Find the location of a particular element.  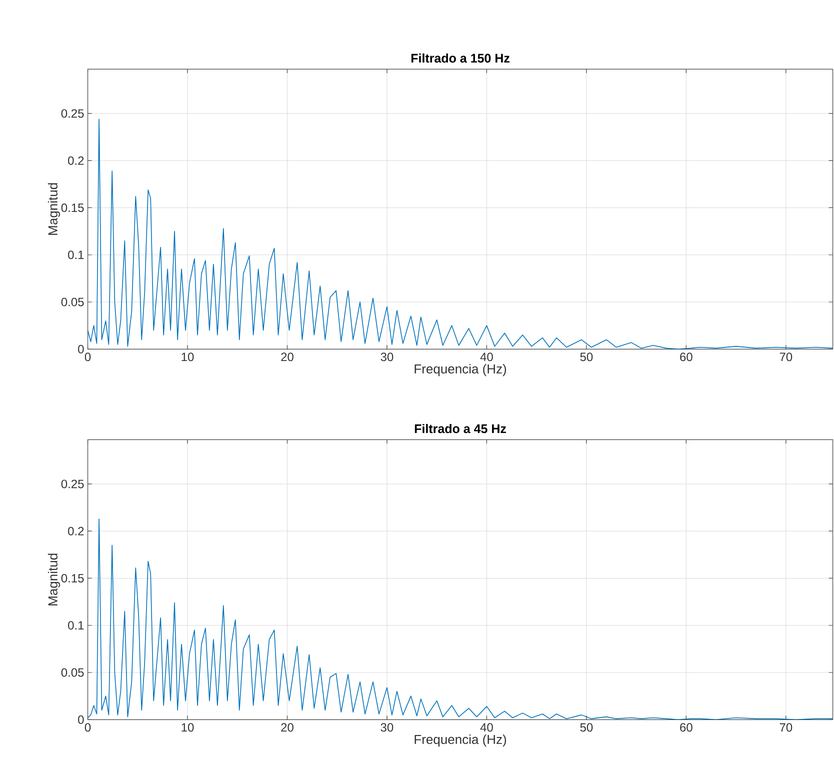

chart-title: Filtrado a 150 Hz is located at coordinates (460, 58).